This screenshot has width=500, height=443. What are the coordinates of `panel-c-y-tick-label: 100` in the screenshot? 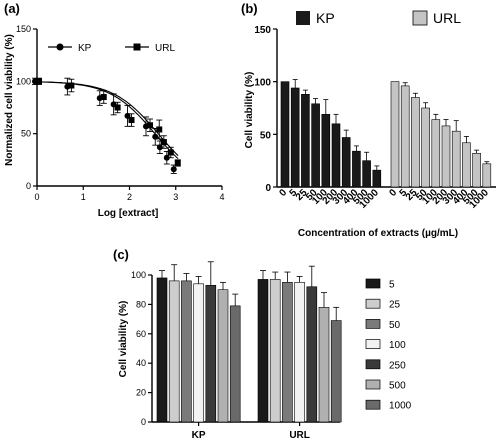 It's located at (138, 275).